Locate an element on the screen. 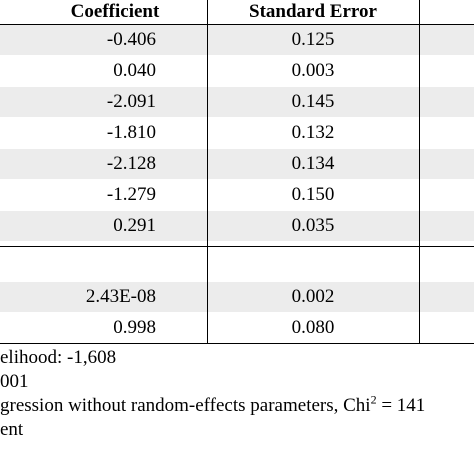 This screenshot has width=474, height=474. coefficient-cell: 0.040 is located at coordinates (134, 70).